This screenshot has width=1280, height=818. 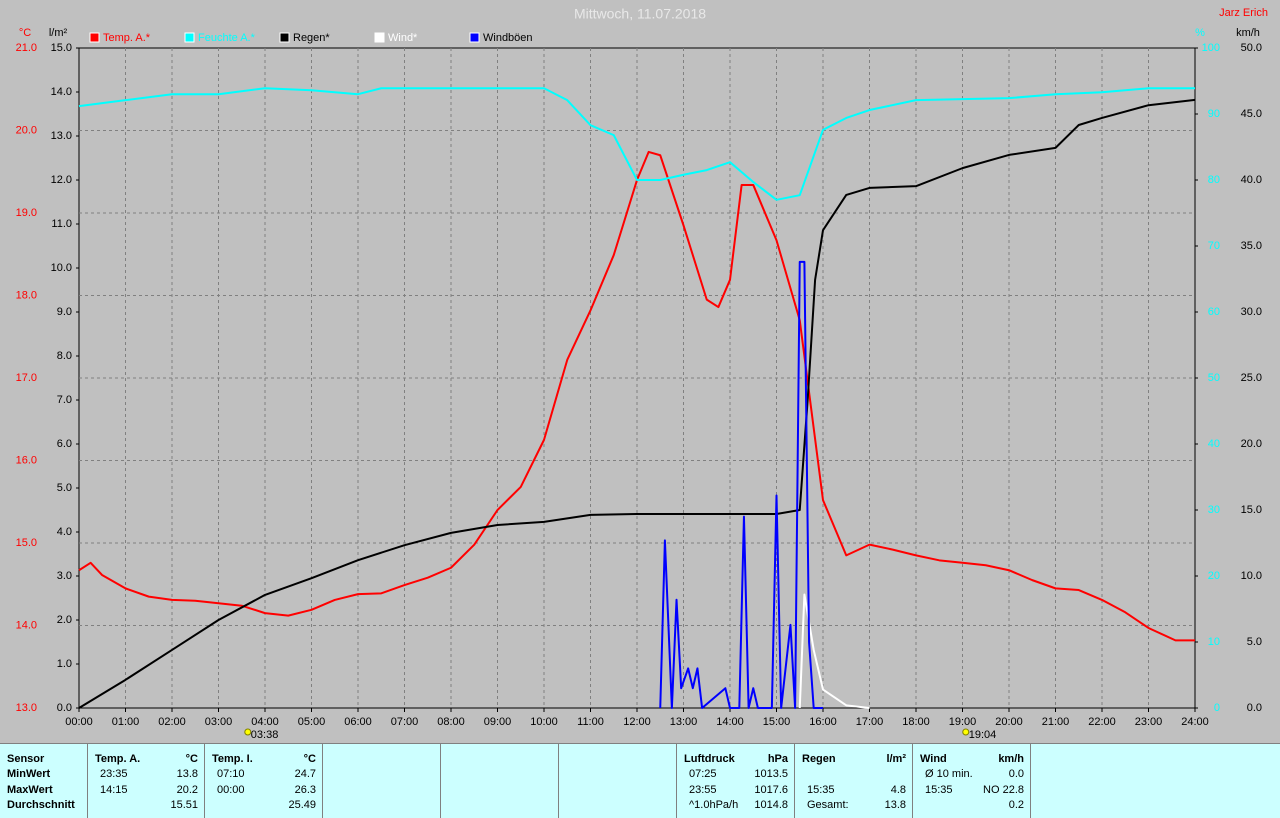 What do you see at coordinates (983, 735) in the screenshot?
I see `annotation: 19:04` at bounding box center [983, 735].